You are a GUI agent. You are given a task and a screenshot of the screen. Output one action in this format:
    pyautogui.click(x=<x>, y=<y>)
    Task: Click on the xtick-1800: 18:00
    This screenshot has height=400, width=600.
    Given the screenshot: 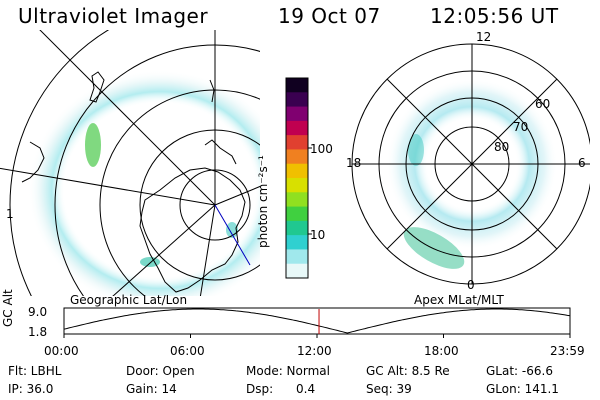 What is the action you would take?
    pyautogui.click(x=441, y=351)
    